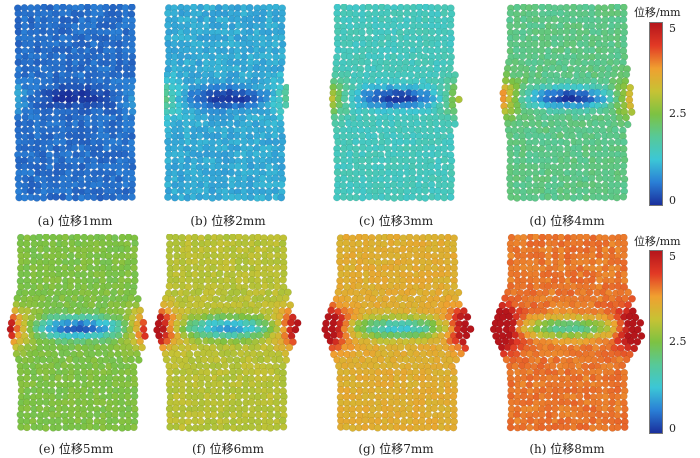 This screenshot has height=458, width=700. Describe the element at coordinates (398, 334) in the screenshot. I see `specimen-panel-g` at that location.